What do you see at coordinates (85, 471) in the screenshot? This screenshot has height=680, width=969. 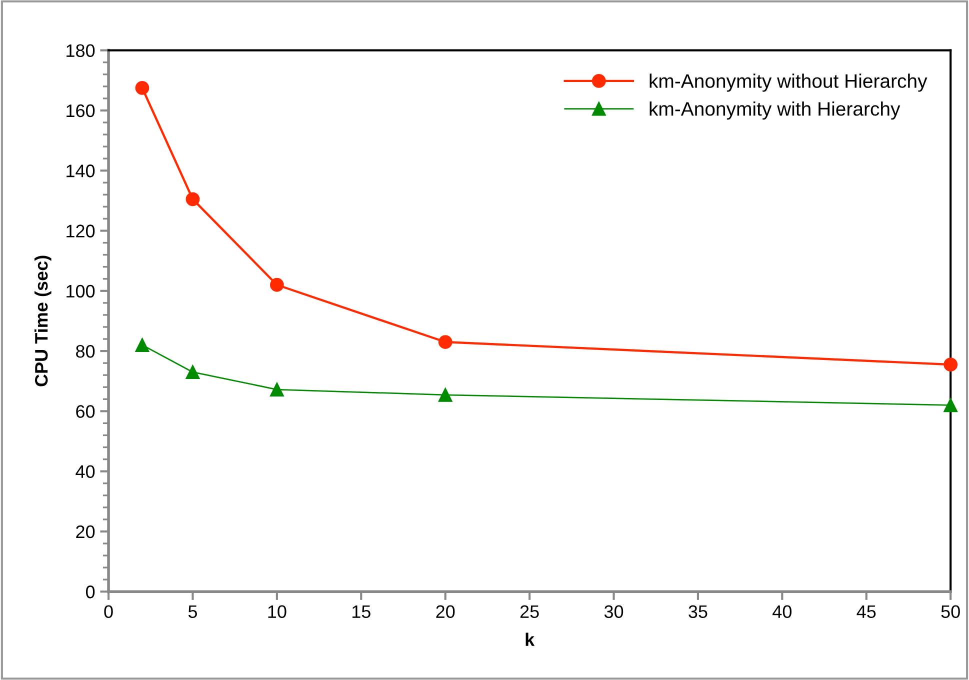 I see `y-tick-label: 40` at bounding box center [85, 471].